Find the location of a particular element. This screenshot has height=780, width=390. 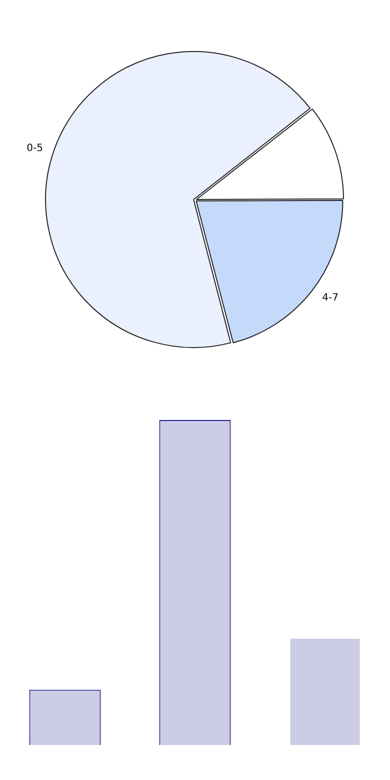

slice-label: 4-7 is located at coordinates (330, 298).